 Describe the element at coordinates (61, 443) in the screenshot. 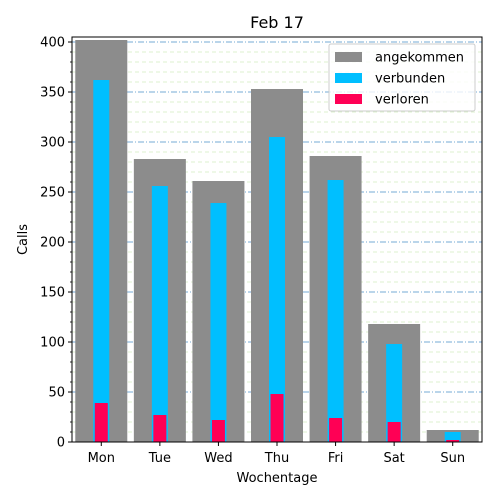

I see `y-tick-label: 0` at that location.